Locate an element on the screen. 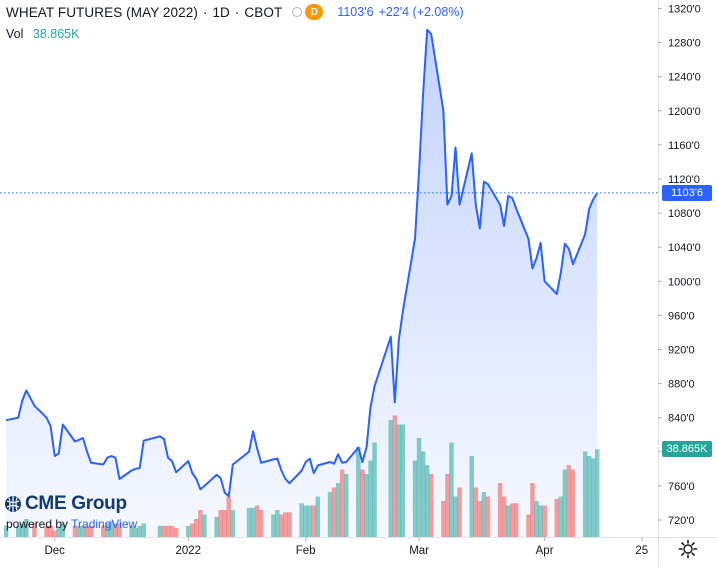 The image size is (717, 572). branding: CME Group powered by TradingView is located at coordinates (70, 512).